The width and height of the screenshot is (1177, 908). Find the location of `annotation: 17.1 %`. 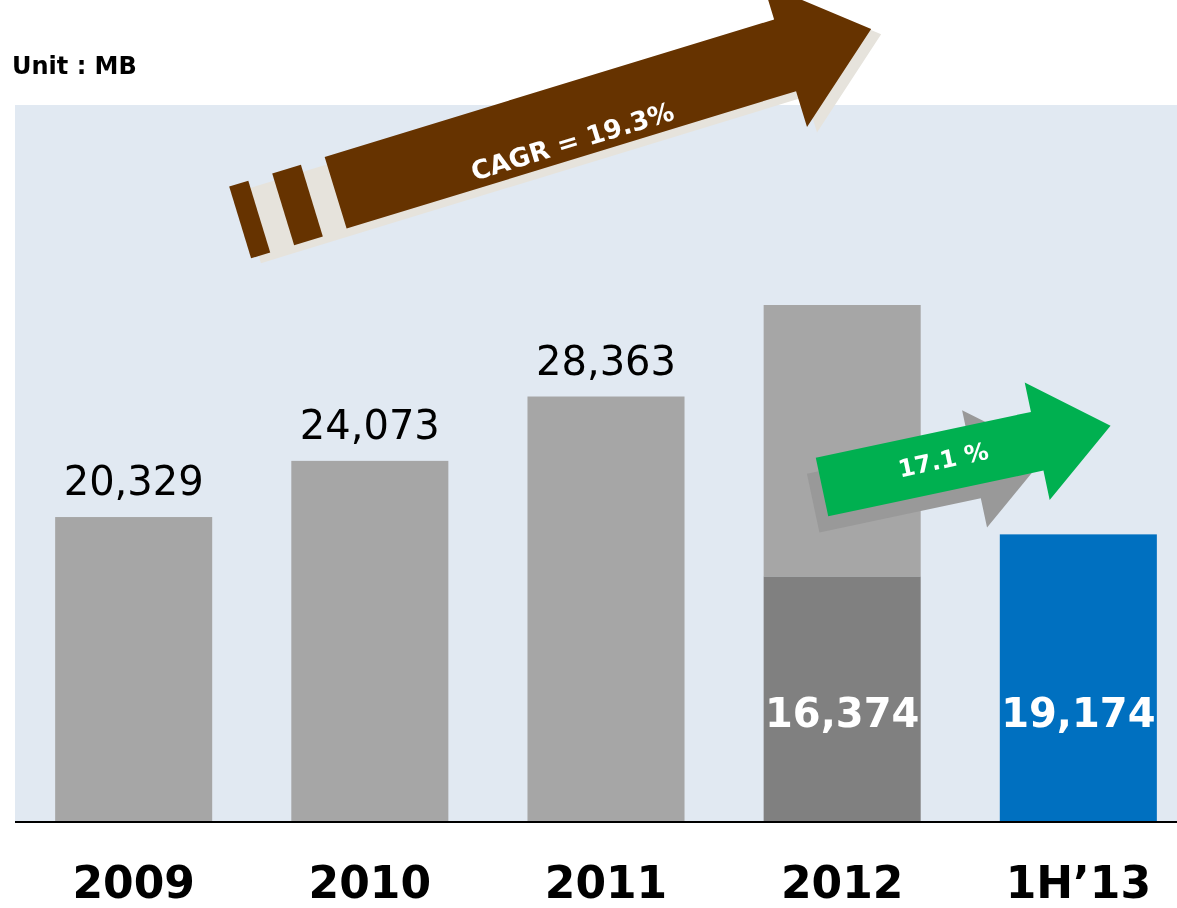

annotation: 17.1 % is located at coordinates (943, 460).